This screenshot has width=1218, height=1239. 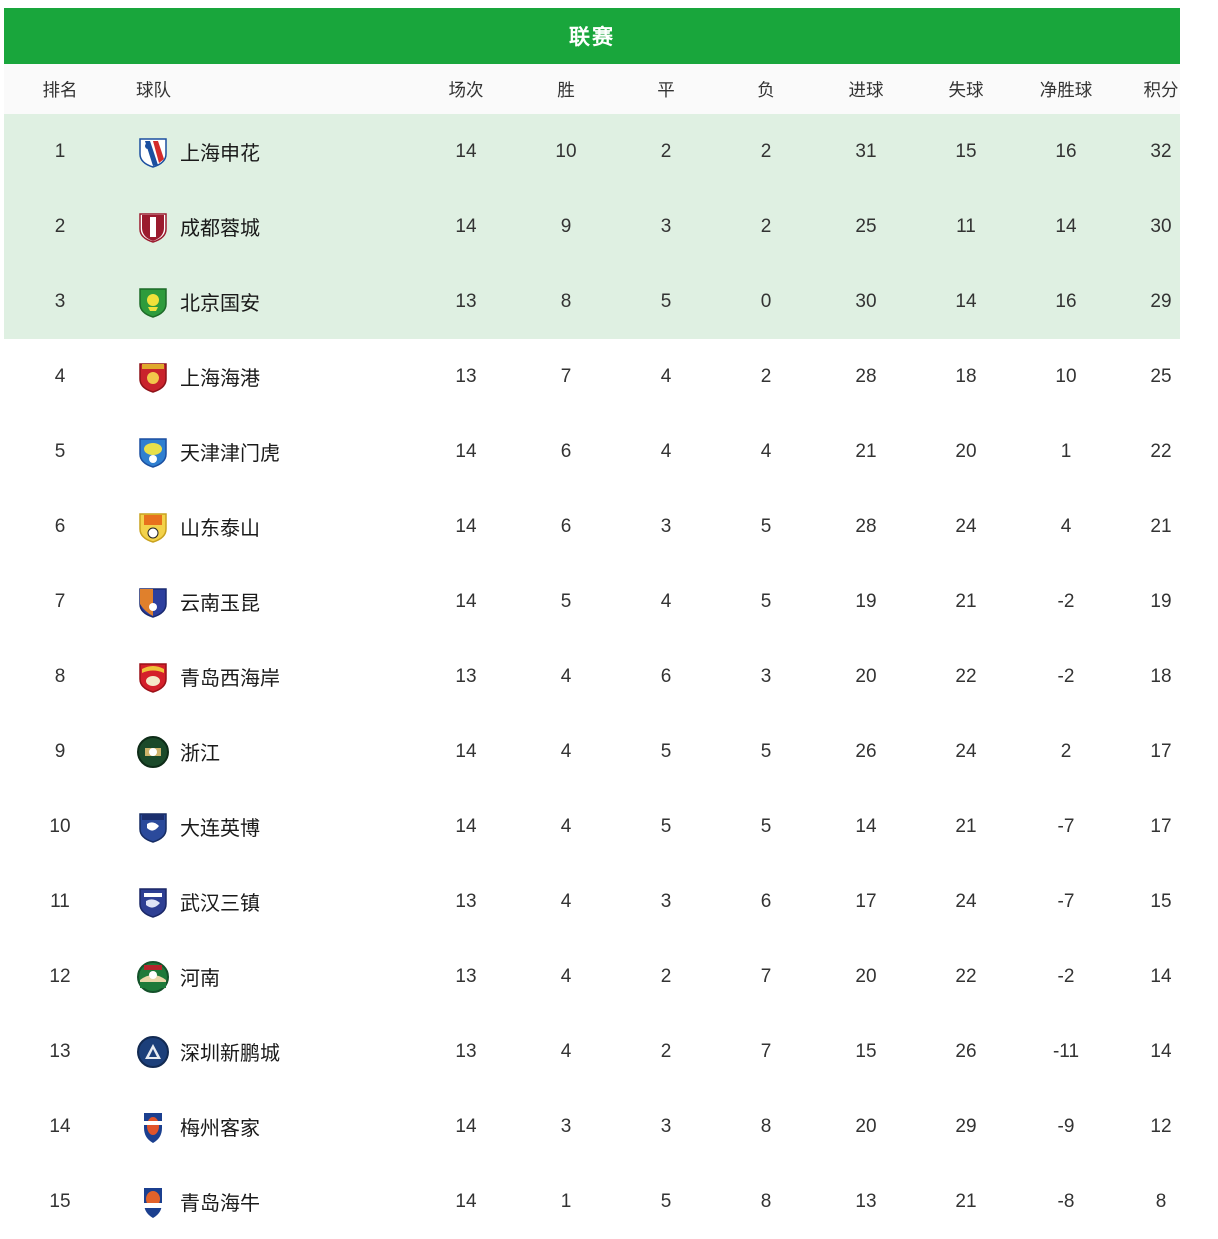 I want to click on cell-points: 19, so click(x=1161, y=601).